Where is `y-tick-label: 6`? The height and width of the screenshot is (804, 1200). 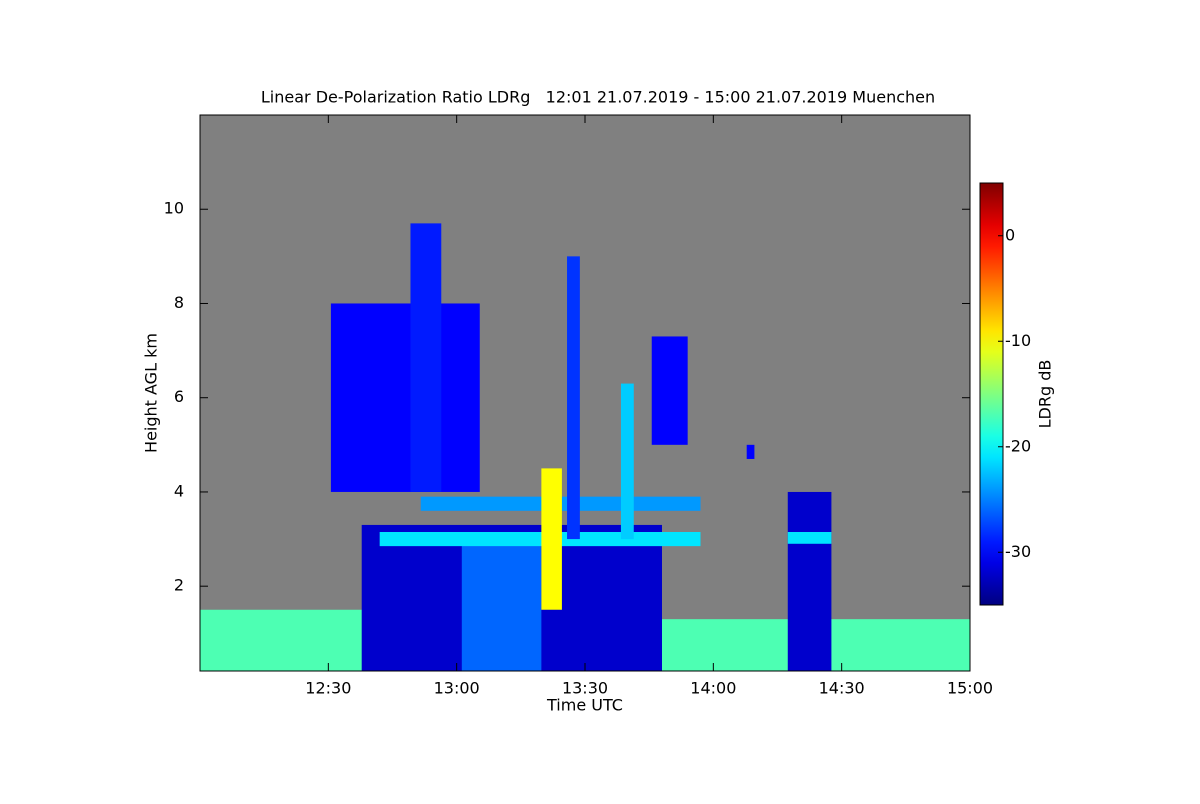 y-tick-label: 6 is located at coordinates (179, 396).